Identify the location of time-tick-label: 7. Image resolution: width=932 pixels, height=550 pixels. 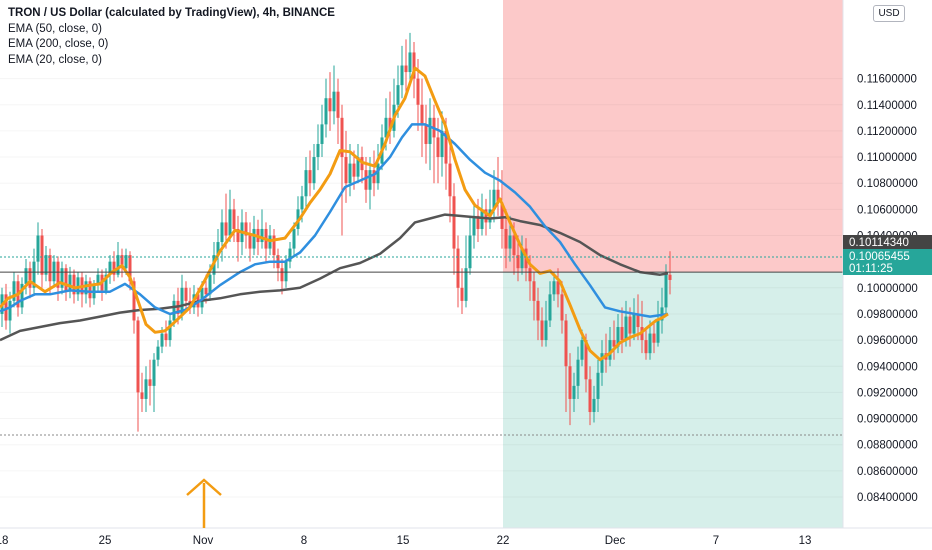
(716, 541).